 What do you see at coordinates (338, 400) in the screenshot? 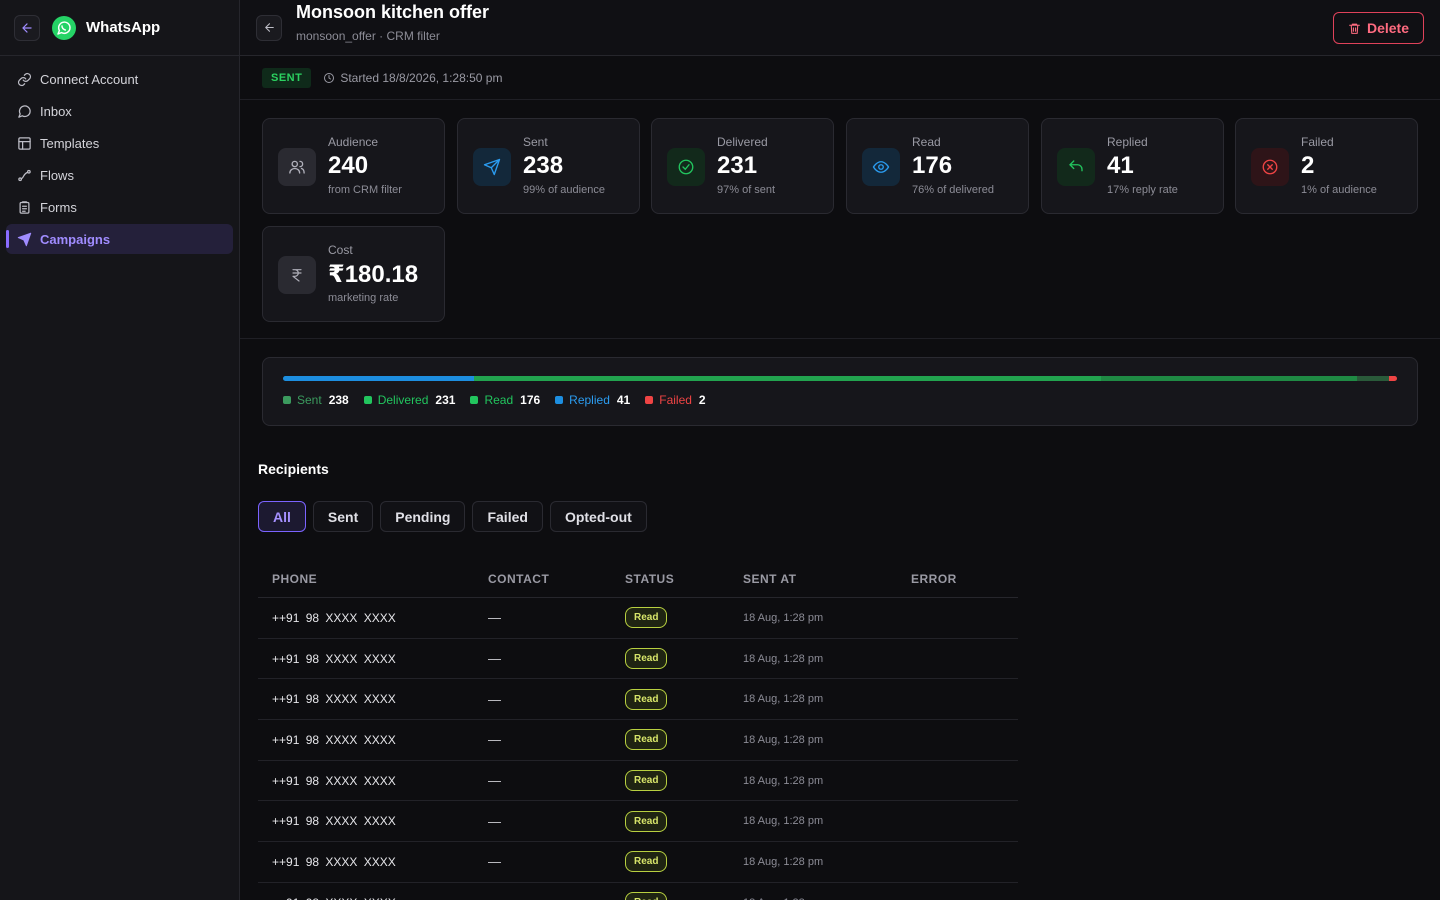
I see `legend-value: 238` at bounding box center [338, 400].